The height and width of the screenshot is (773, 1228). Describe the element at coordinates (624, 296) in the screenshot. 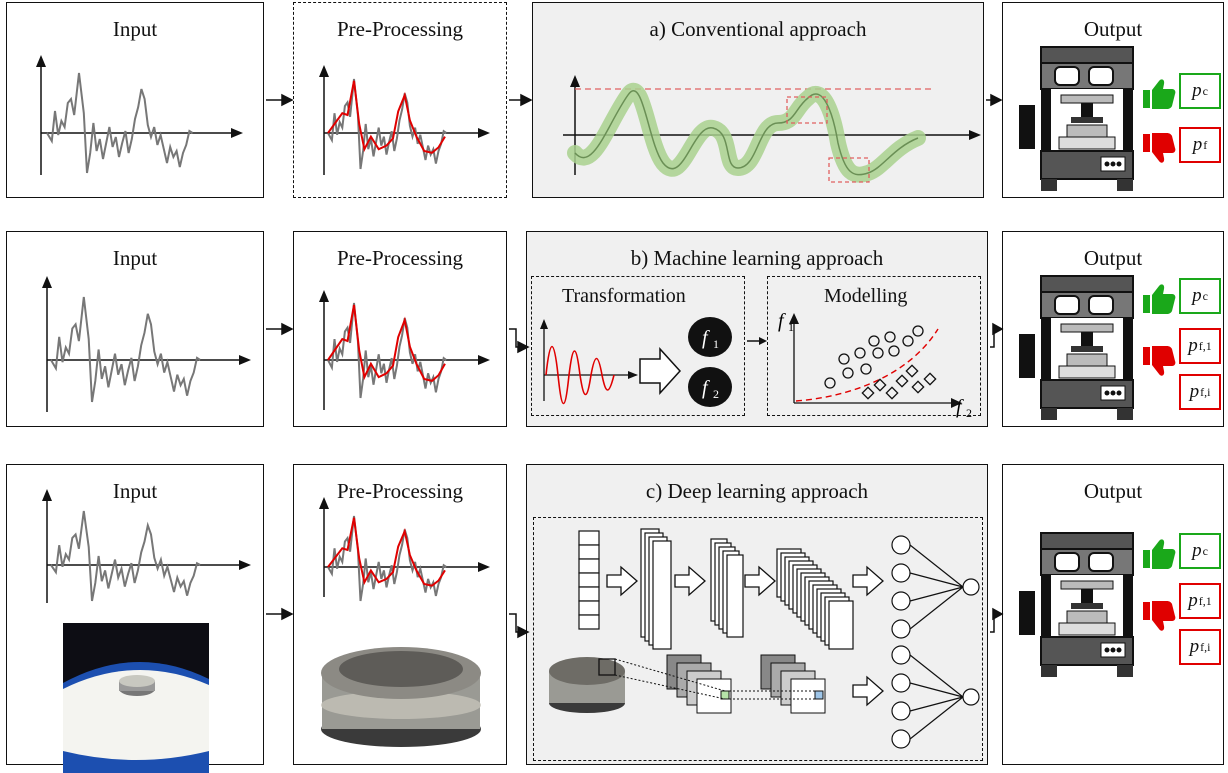

I see `transformation-label: Transformation` at that location.